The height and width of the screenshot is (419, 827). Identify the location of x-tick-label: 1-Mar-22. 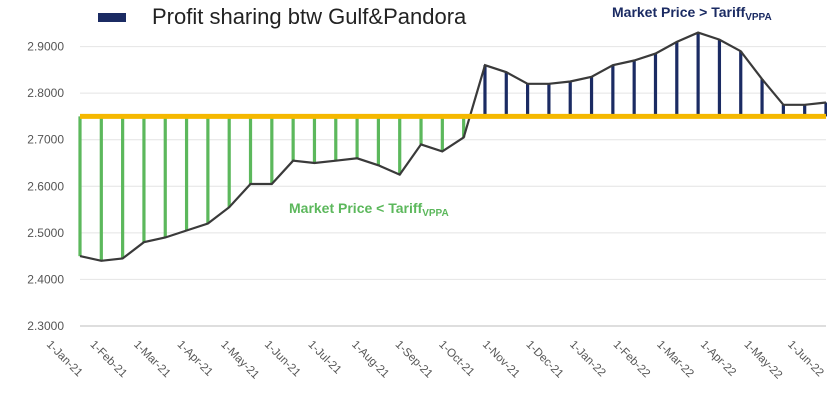
(674, 359).